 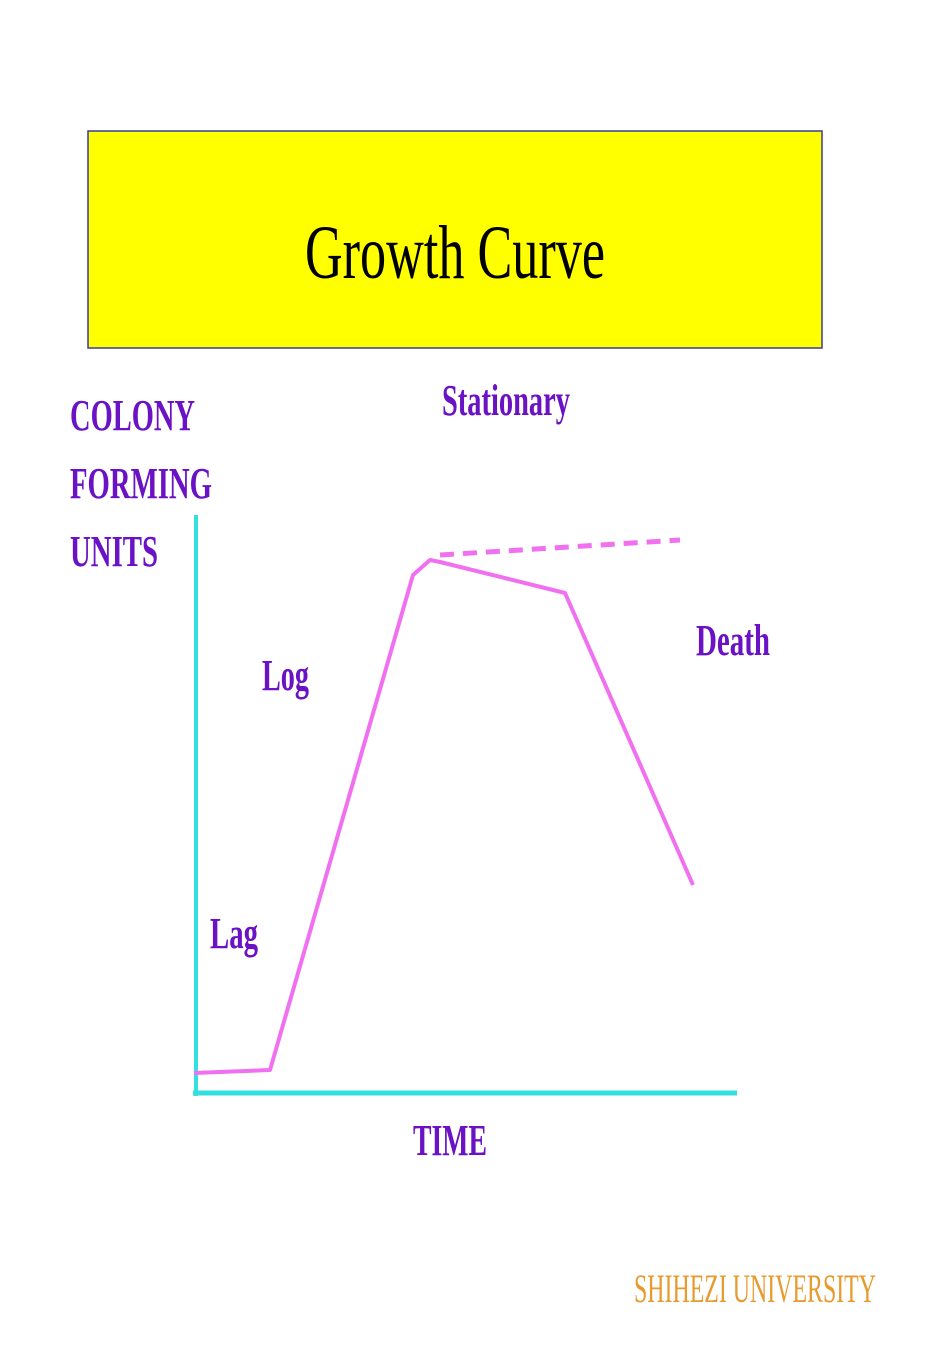 What do you see at coordinates (560, 547) in the screenshot?
I see `dashed-projection` at bounding box center [560, 547].